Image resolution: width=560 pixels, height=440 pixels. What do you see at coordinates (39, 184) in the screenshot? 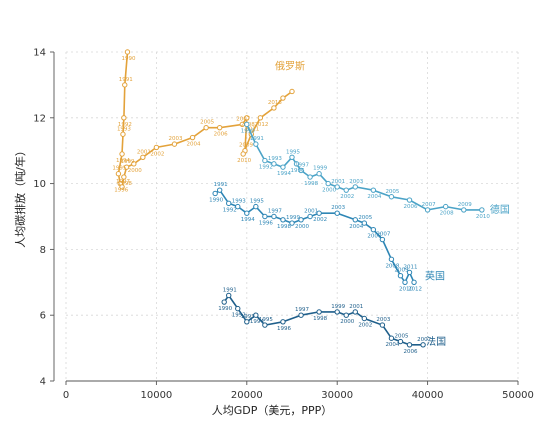
I see `y-tick-label: 10` at bounding box center [39, 184].